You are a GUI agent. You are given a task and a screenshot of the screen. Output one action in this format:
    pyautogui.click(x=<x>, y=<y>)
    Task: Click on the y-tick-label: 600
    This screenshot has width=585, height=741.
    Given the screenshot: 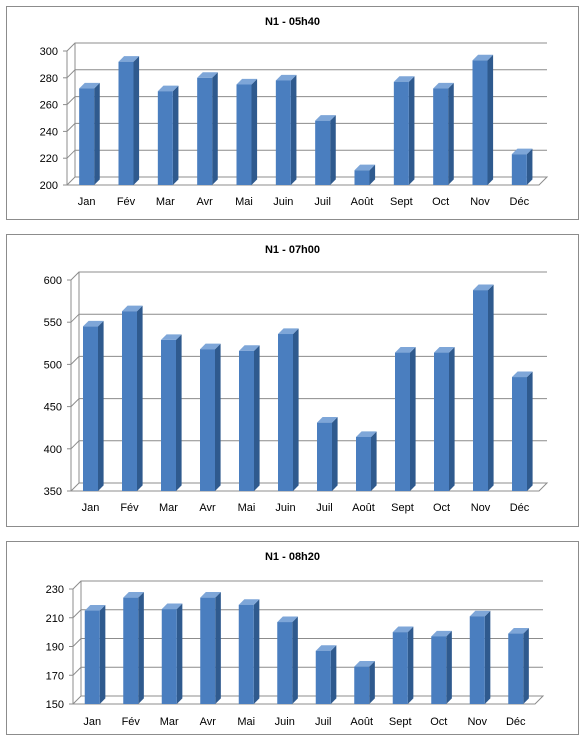 What is the action you would take?
    pyautogui.click(x=53, y=281)
    